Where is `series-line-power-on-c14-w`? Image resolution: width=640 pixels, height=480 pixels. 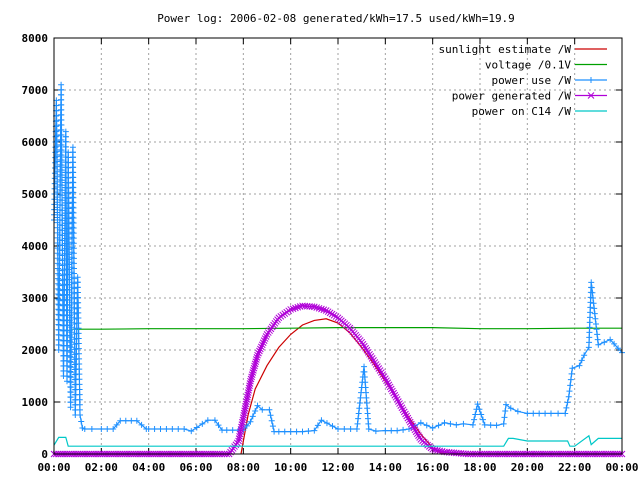
series-line-power-on-c14-w is located at coordinates (337, 440).